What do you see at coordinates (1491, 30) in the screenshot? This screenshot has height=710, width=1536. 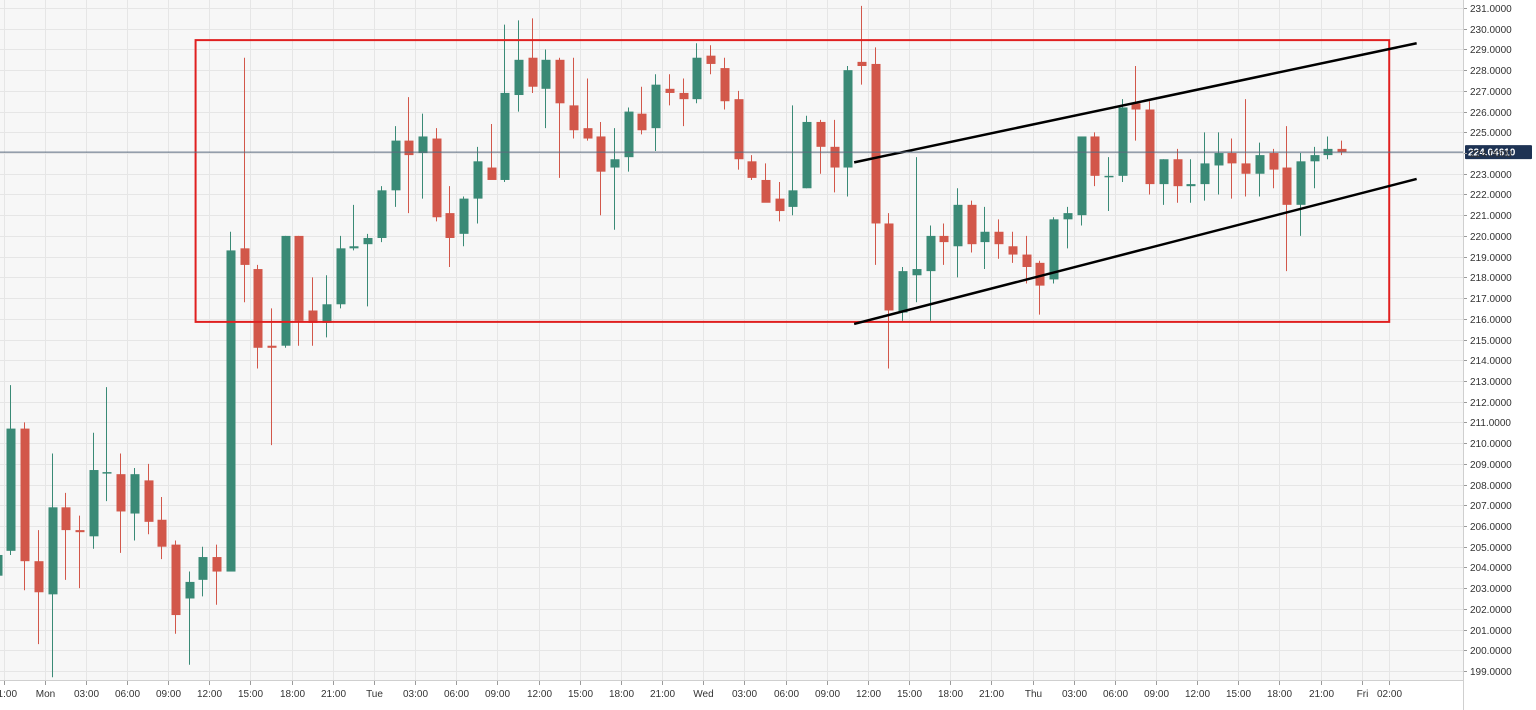 I see `y-tick-label: 230.0000` at bounding box center [1491, 30].